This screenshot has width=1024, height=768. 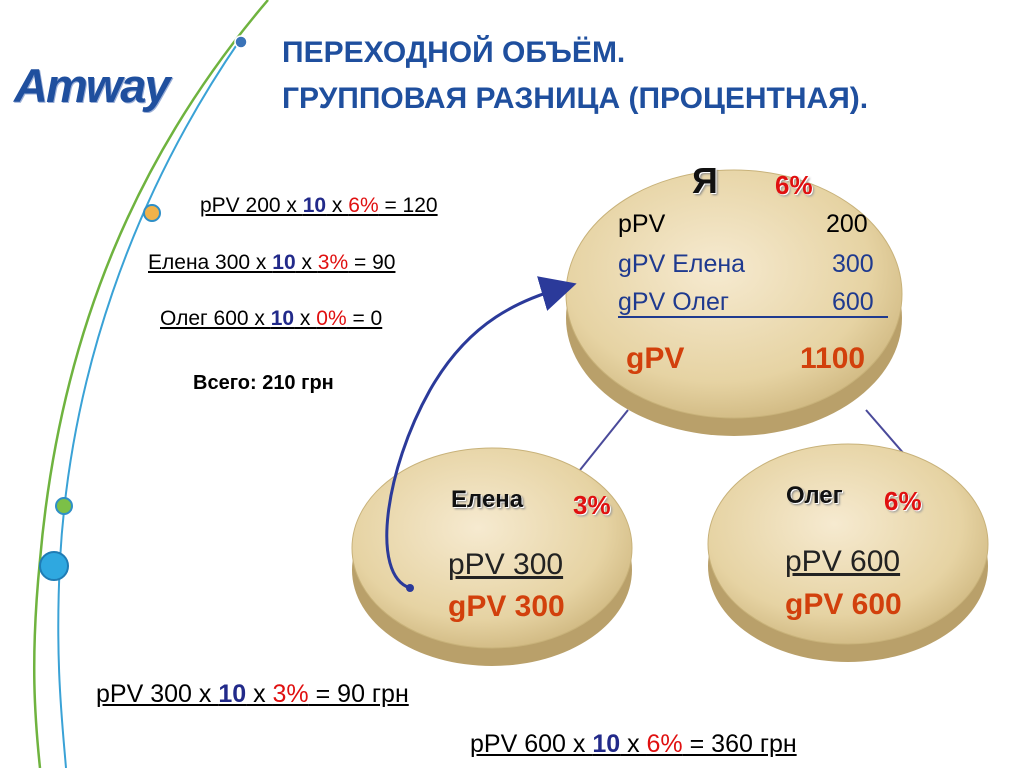 What do you see at coordinates (903, 501) in the screenshot?
I see `node-oleg-pct: 6%` at bounding box center [903, 501].